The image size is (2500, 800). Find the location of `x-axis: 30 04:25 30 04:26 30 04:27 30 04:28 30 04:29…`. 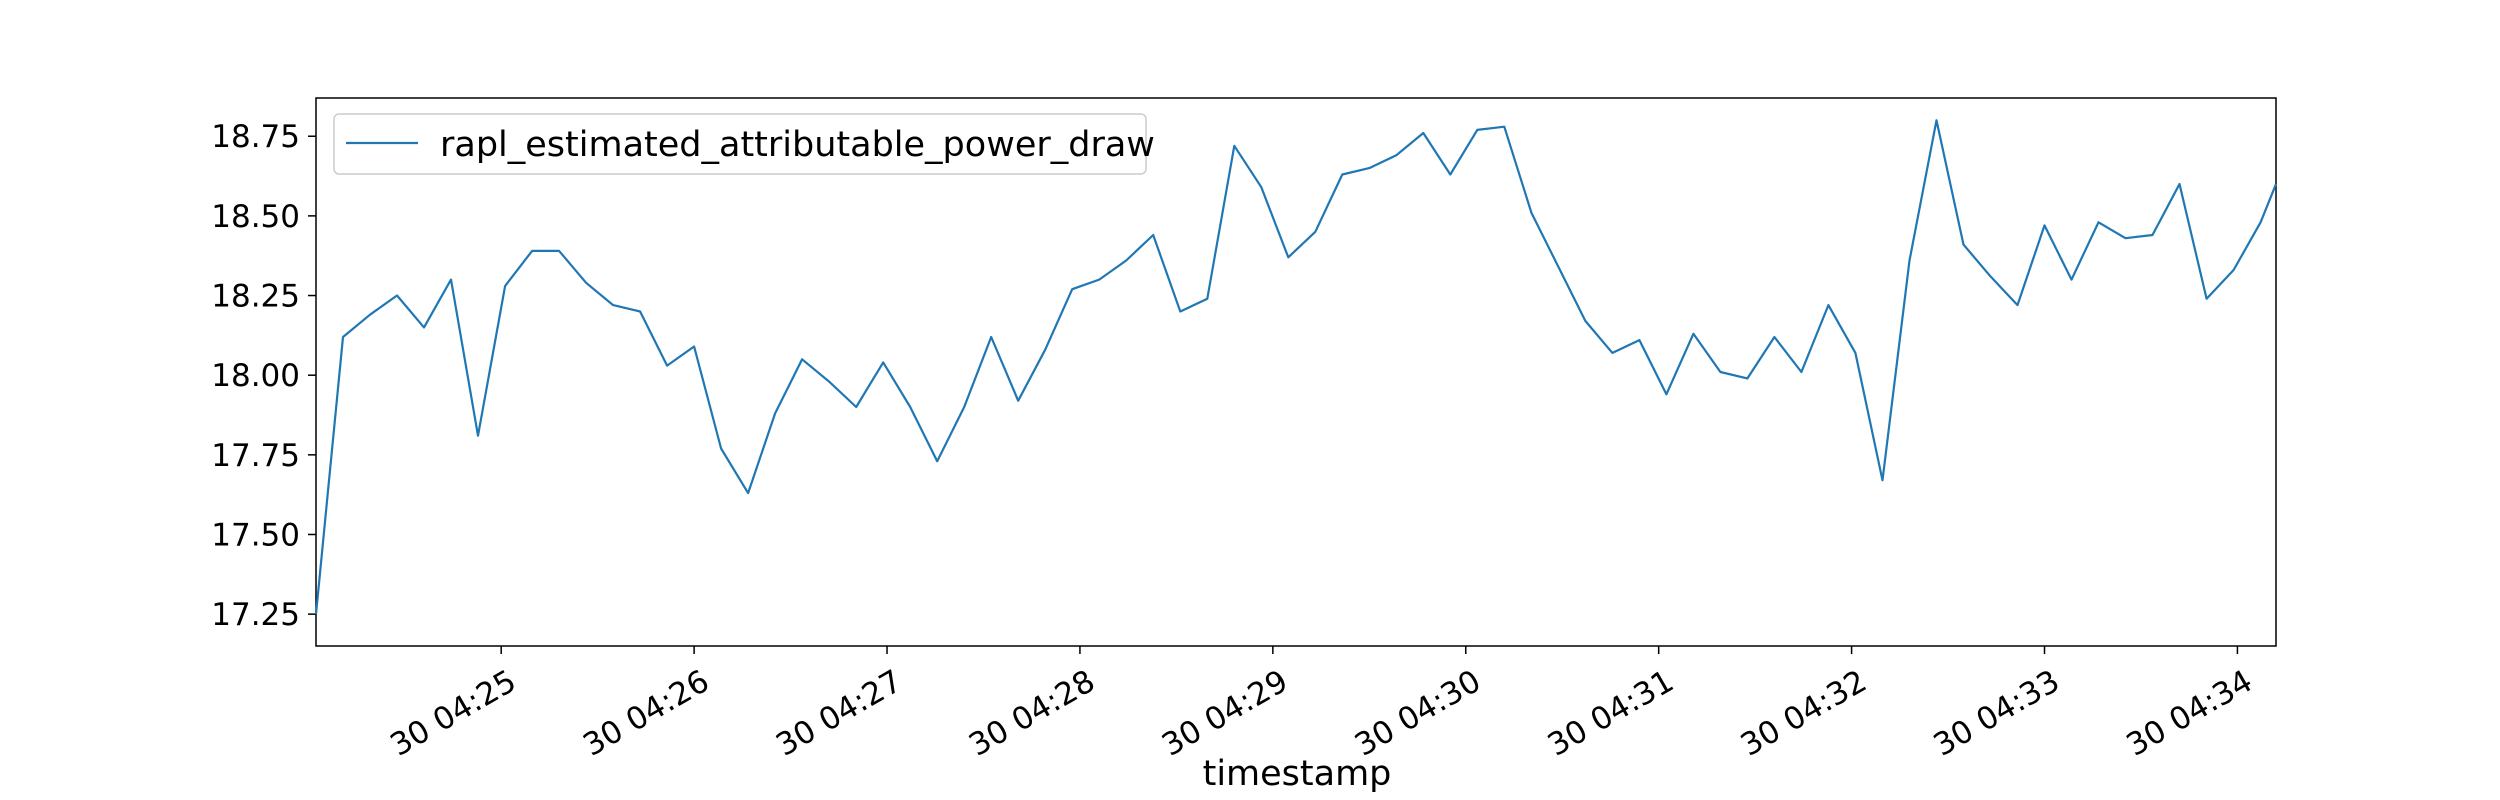

x-axis: 30 04:25 30 04:26 30 04:27 30 04:28 30 04:29… is located at coordinates (1321, 705).